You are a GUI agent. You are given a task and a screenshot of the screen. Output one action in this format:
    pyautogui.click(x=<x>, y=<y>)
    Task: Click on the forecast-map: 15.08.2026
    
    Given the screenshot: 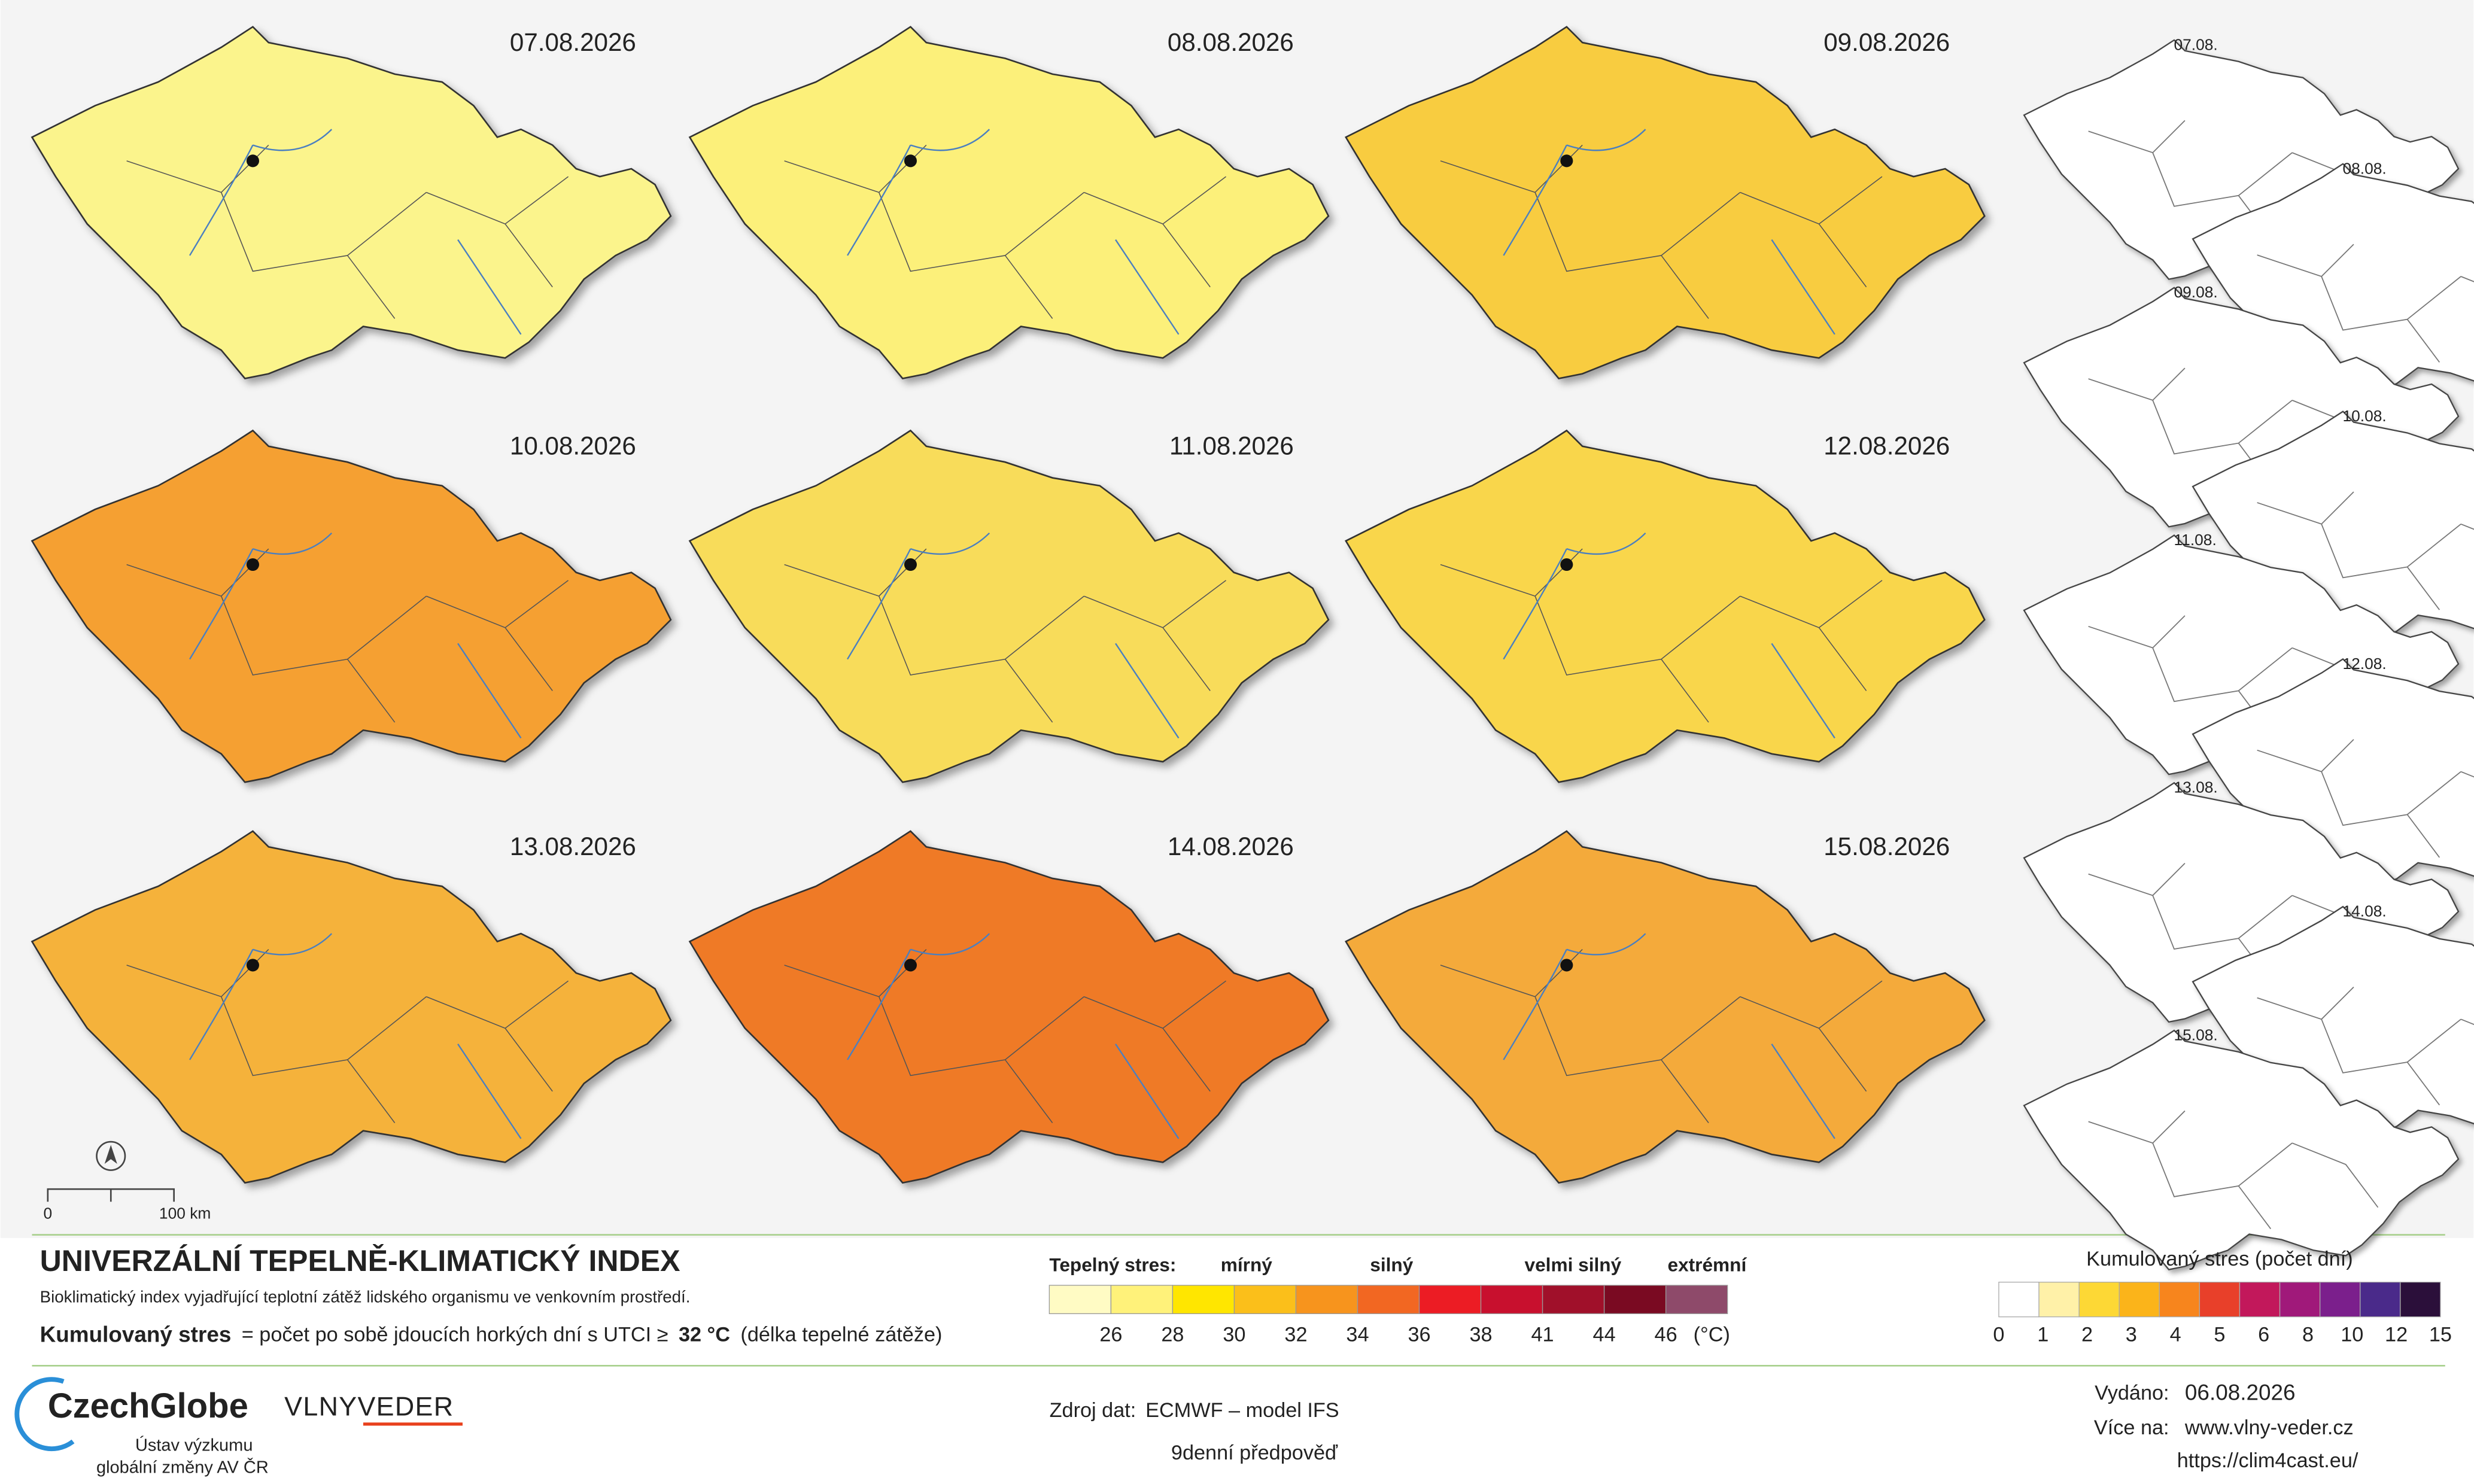 What is the action you would take?
    pyautogui.click(x=1665, y=1007)
    